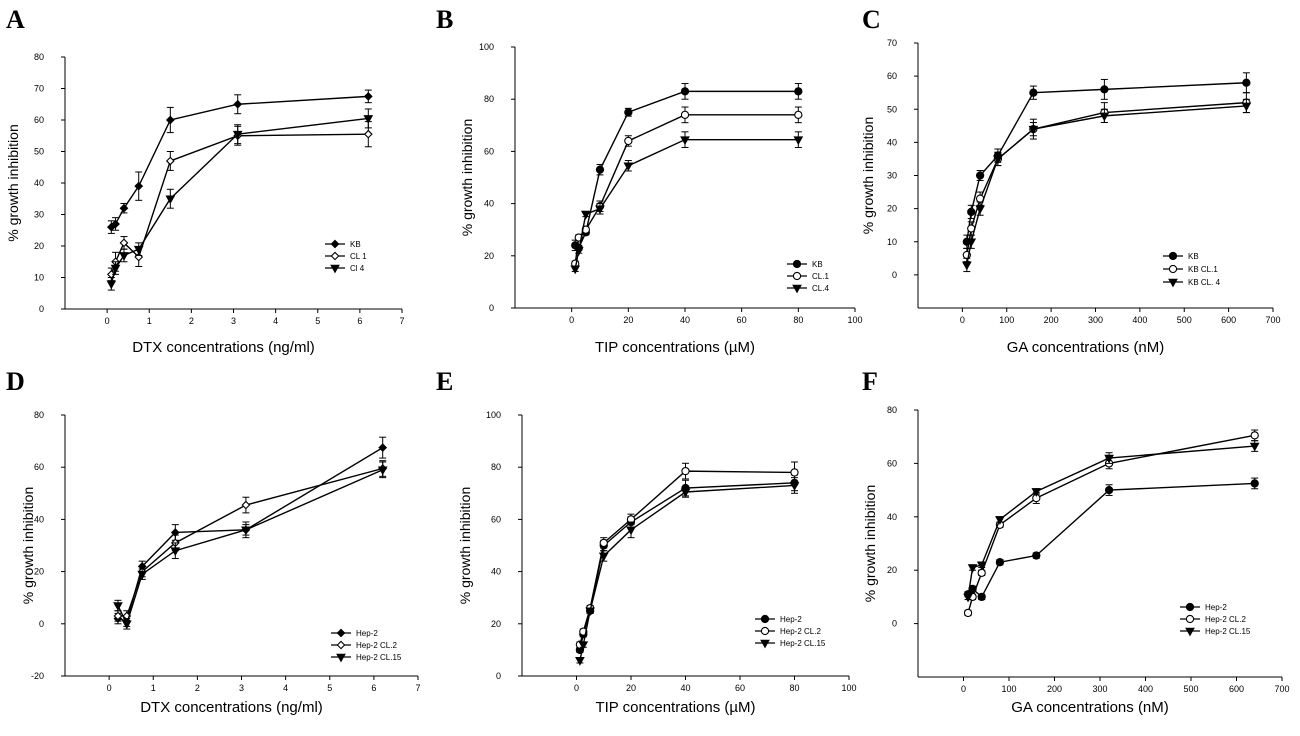  Describe the element at coordinates (149, 321) in the screenshot. I see `x-tick-label: 1` at that location.